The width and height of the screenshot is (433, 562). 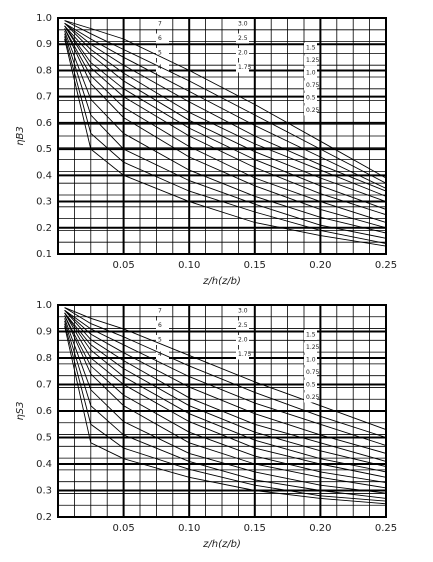 What do you see at coordinates (44, 228) in the screenshot?
I see `y-tick-label: 0.2` at bounding box center [44, 228].